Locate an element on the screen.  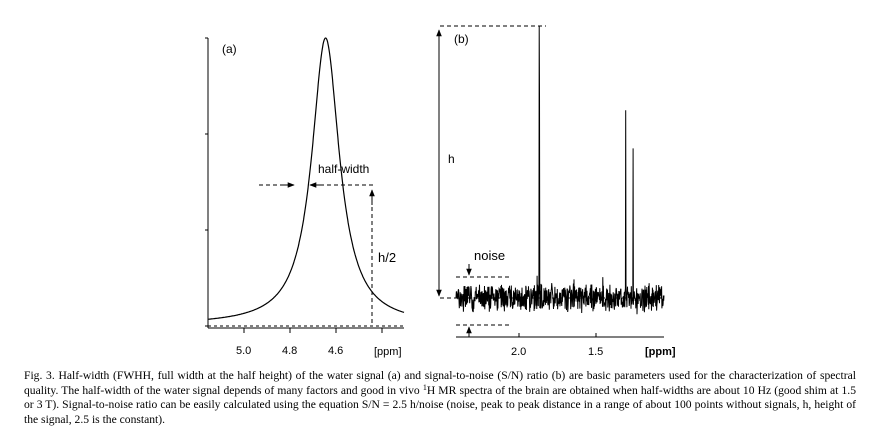
panel-b-h-label: h is located at coordinates (451, 159).